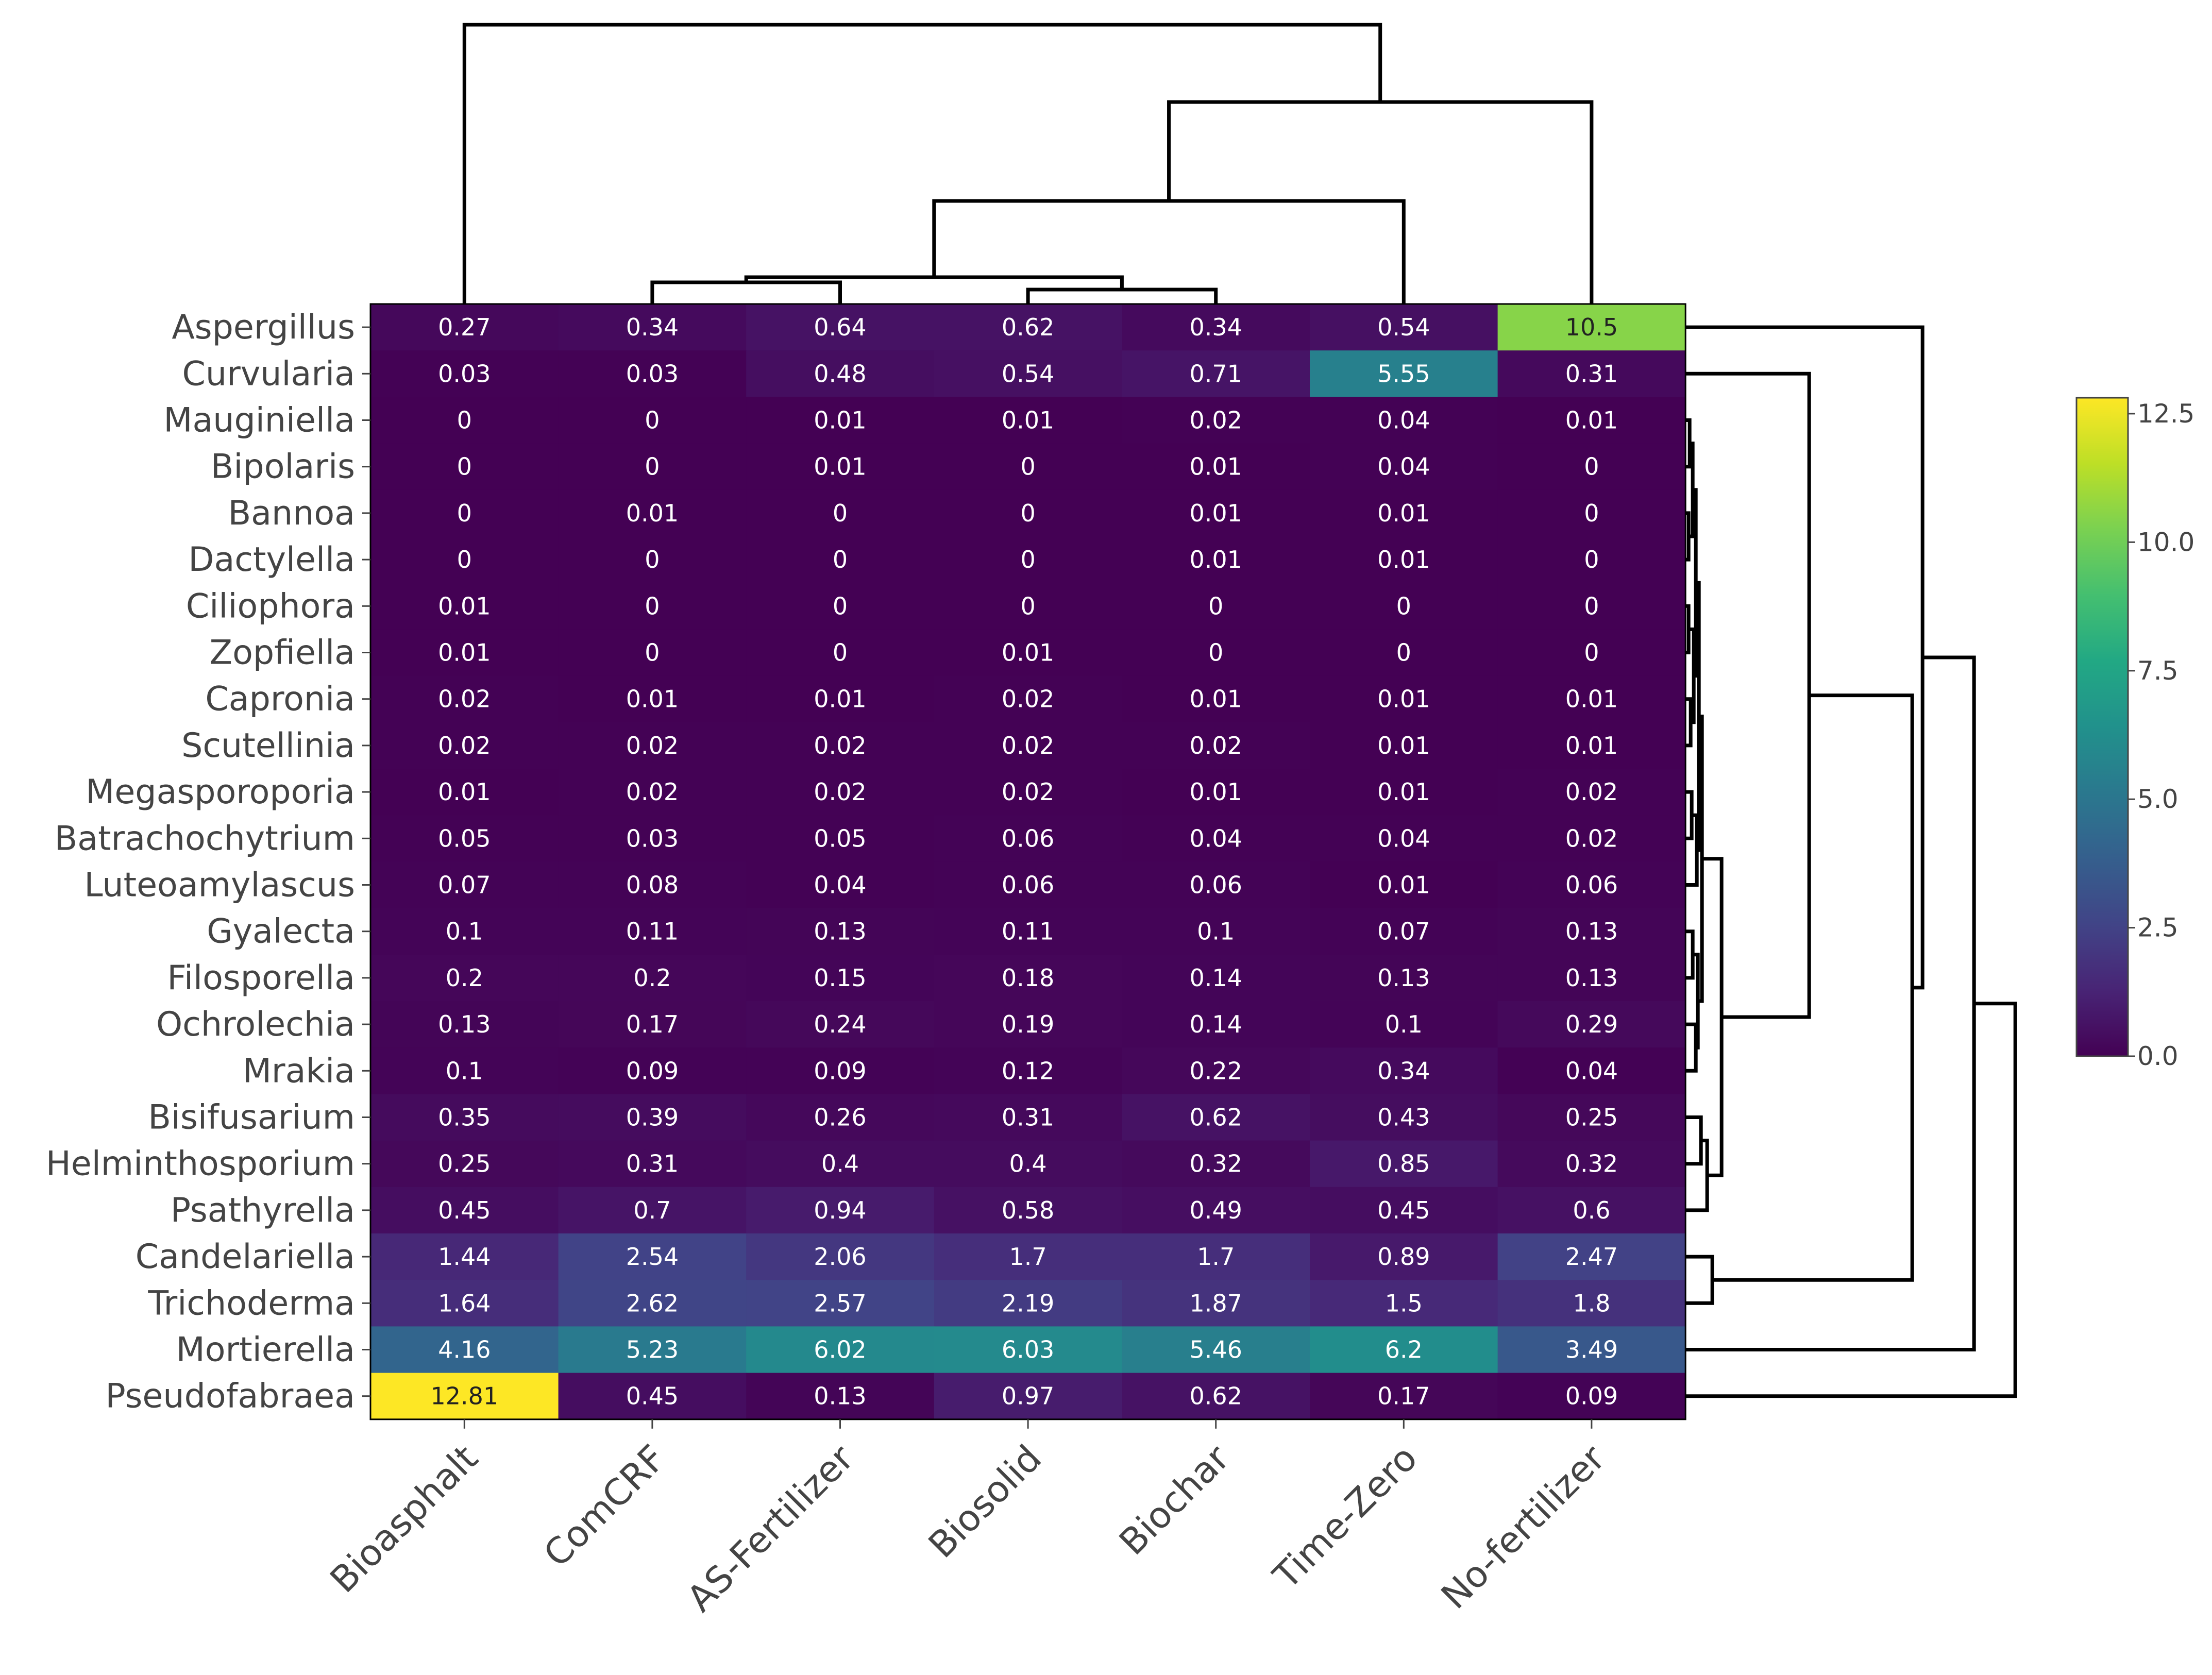 This screenshot has height=1675, width=2212. What do you see at coordinates (1592, 327) in the screenshot?
I see `cell-value-label: 10.5` at bounding box center [1592, 327].